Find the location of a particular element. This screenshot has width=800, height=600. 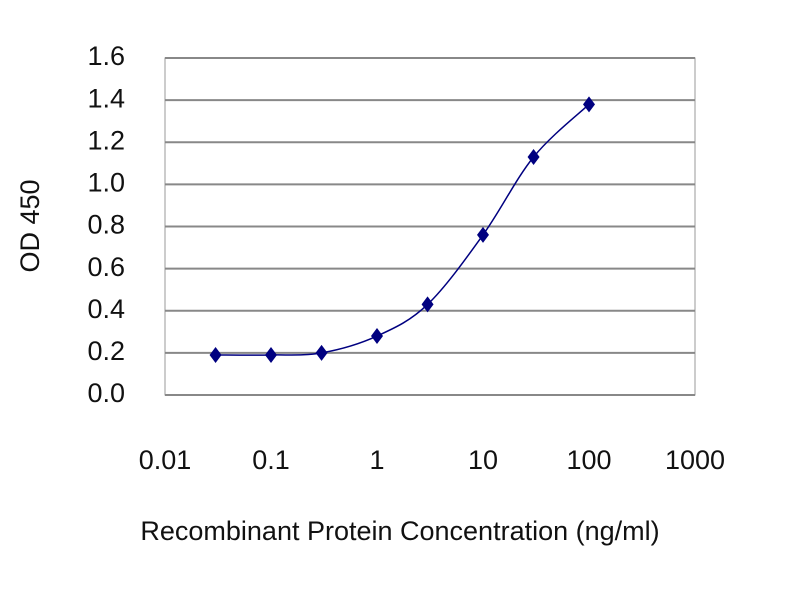

y-tick-label: 0.4 is located at coordinates (106, 309).